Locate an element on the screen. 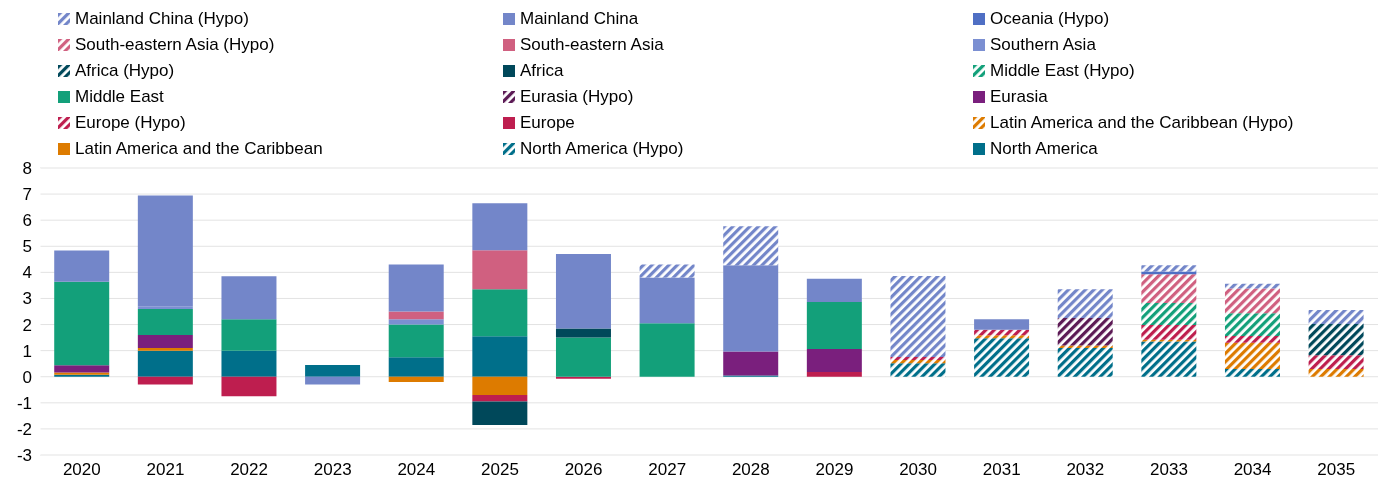 The image size is (1389, 500). legend-label: Europe (Hypo) is located at coordinates (130, 123).